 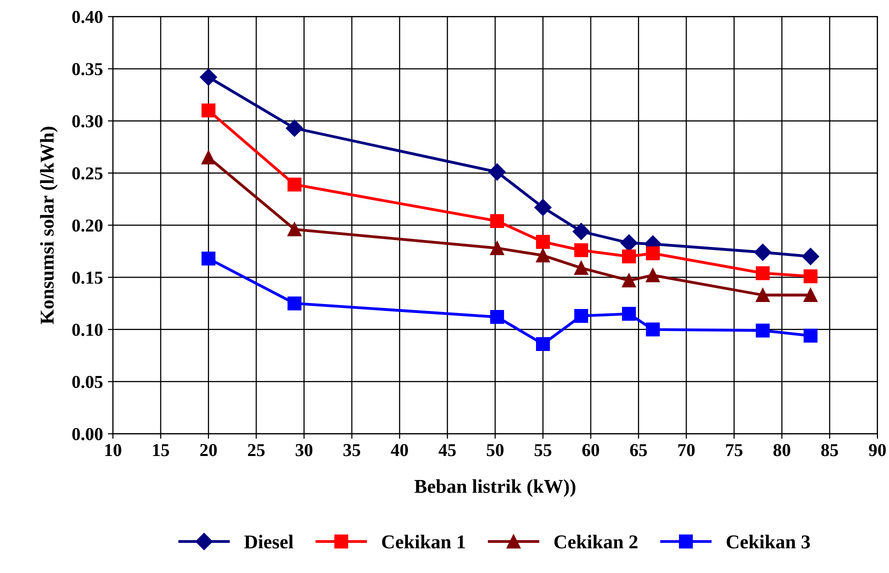 What do you see at coordinates (87, 278) in the screenshot?
I see `y-tick-label: 0.15` at bounding box center [87, 278].